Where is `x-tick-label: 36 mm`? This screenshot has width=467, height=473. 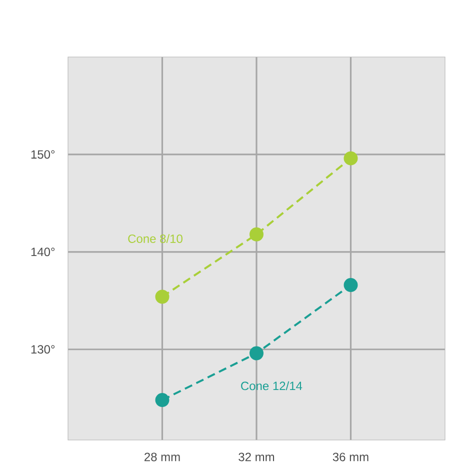
x-tick-label: 36 mm is located at coordinates (350, 457).